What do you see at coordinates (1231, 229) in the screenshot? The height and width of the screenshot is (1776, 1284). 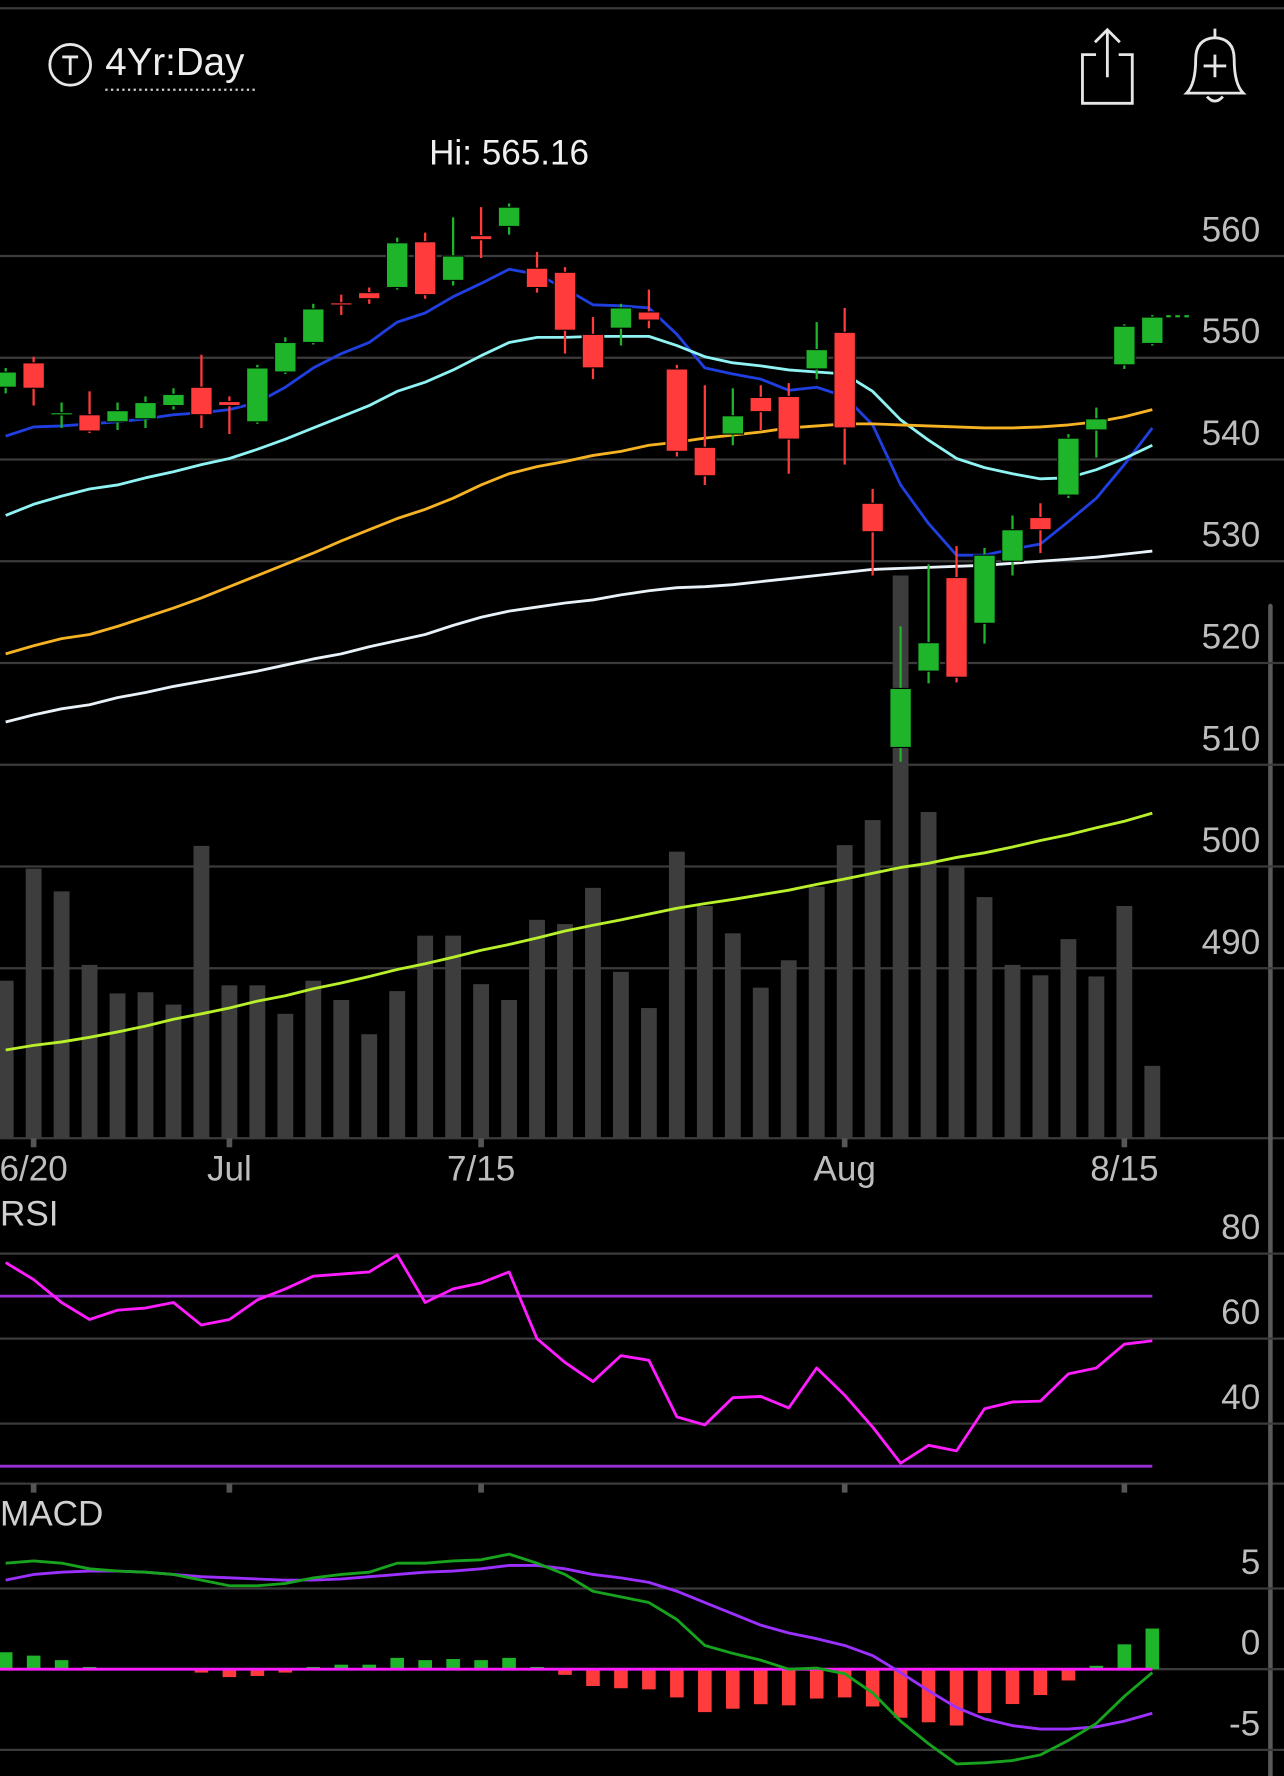 I see `y-tick-label: 560` at bounding box center [1231, 229].